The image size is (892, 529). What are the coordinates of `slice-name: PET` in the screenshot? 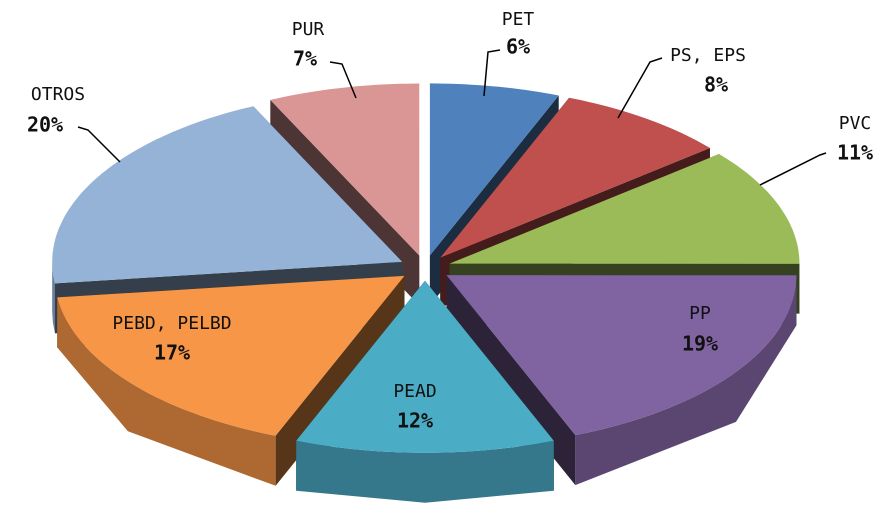 It's located at (518, 19).